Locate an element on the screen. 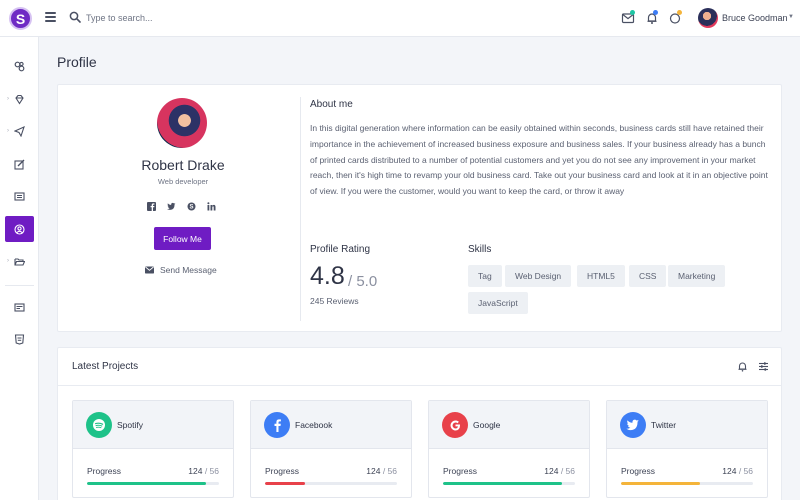 The image size is (800, 500). profile-avatar is located at coordinates (182, 123).